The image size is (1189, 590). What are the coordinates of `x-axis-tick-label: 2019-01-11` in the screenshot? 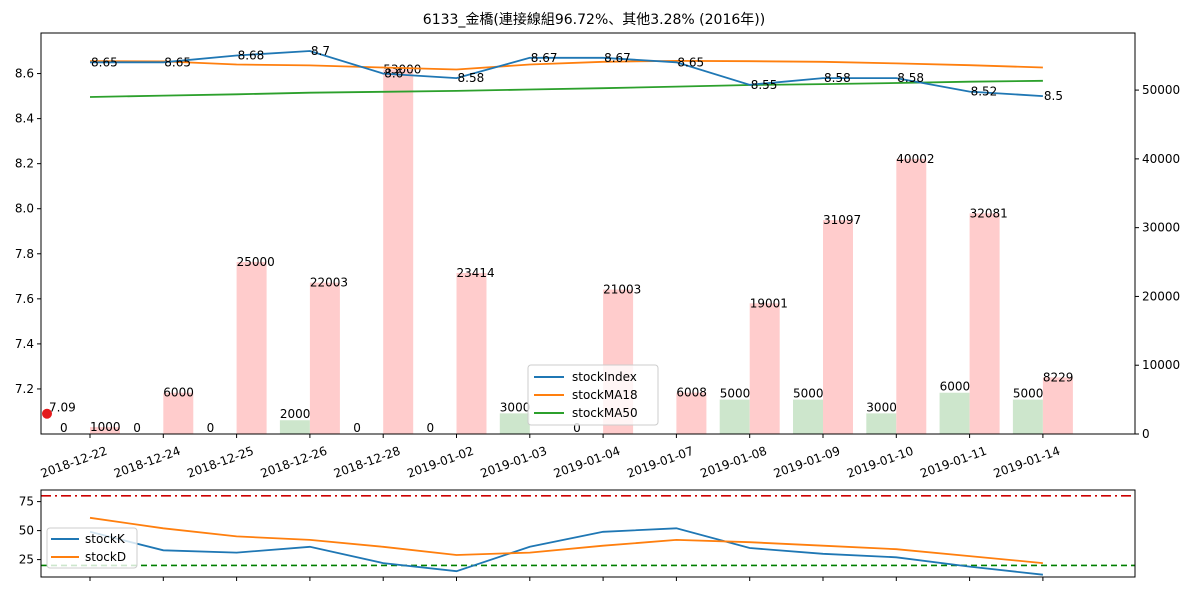 It's located at (953, 462).